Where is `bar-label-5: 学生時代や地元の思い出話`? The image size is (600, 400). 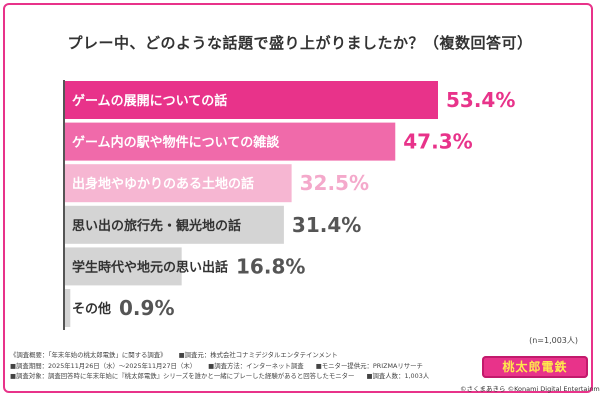 bar-label-5: 学生時代や地元の思い出話 is located at coordinates (150, 267).